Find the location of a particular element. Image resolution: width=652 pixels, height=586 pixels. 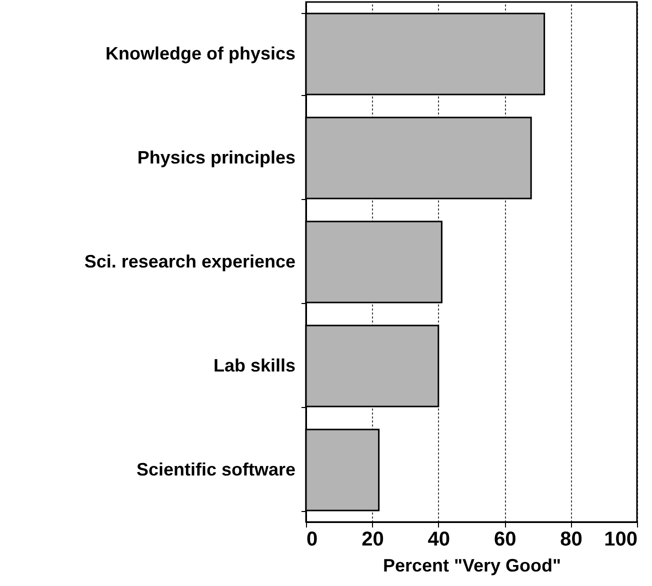

y-tick-label: Sci. research experience is located at coordinates (190, 262).